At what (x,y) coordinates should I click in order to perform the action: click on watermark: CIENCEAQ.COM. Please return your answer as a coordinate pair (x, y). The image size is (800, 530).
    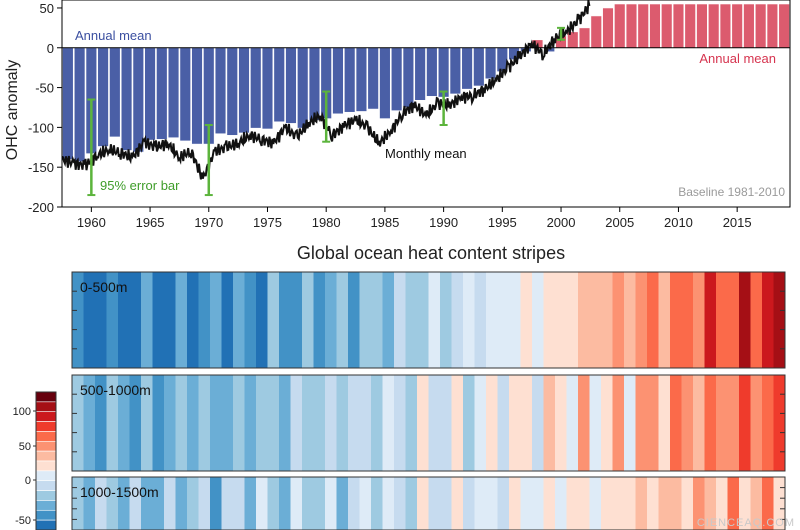
    Looking at the image, I should click on (746, 523).